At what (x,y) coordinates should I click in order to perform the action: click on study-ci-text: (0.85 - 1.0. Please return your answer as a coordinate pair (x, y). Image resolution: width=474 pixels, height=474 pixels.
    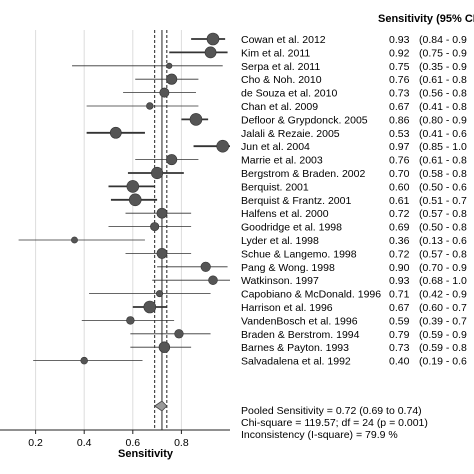
    Looking at the image, I should click on (443, 147).